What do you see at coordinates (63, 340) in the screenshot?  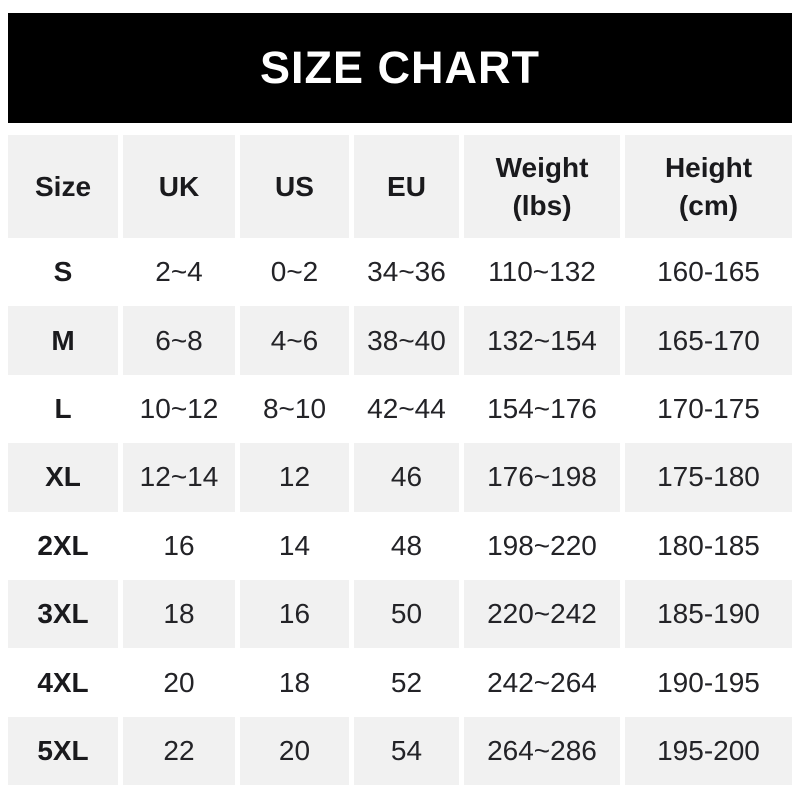 I see `cell-size: M` at bounding box center [63, 340].